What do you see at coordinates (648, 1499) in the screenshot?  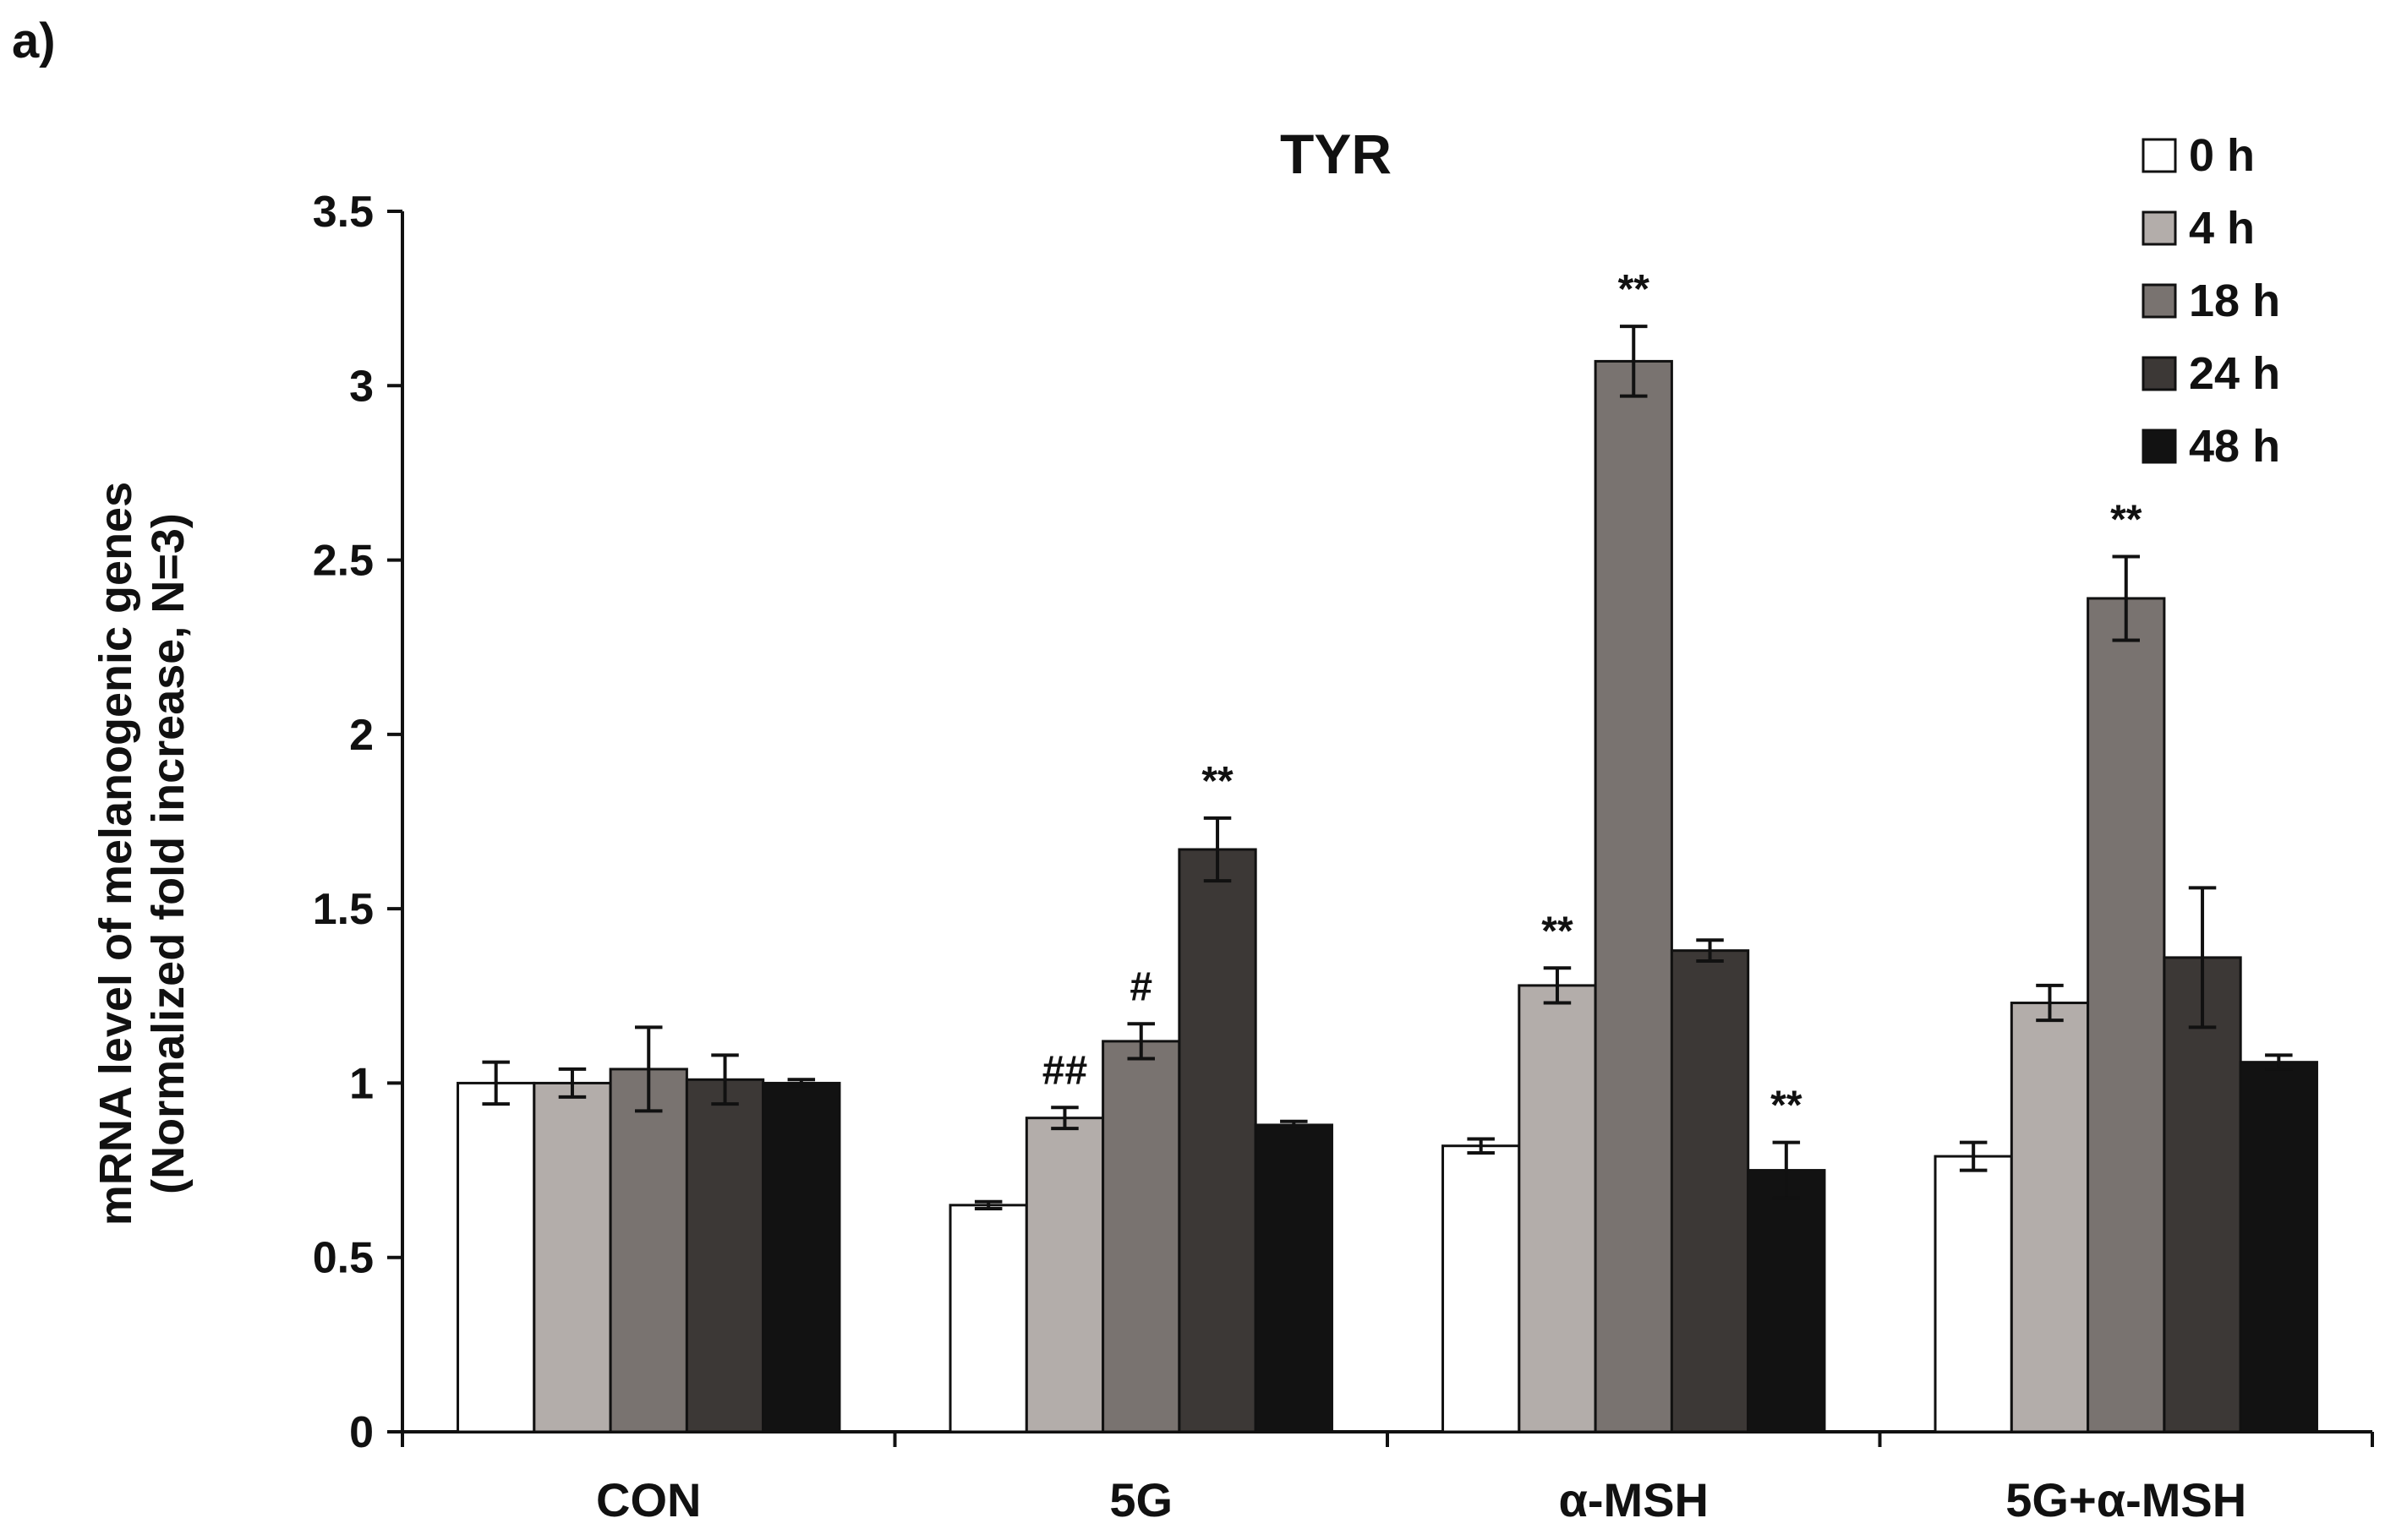 I see `x-tick-label: CON` at bounding box center [648, 1499].